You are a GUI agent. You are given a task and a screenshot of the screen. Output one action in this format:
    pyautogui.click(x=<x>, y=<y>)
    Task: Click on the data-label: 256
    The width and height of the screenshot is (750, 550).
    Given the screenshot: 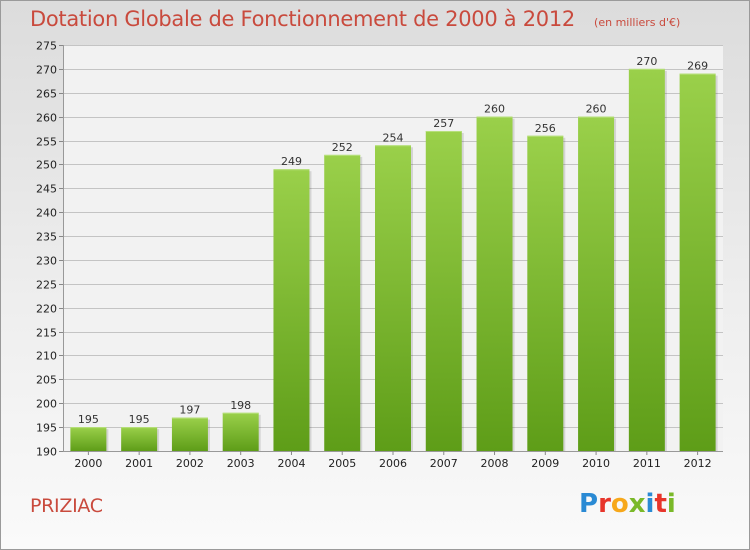 What is the action you would take?
    pyautogui.click(x=545, y=128)
    